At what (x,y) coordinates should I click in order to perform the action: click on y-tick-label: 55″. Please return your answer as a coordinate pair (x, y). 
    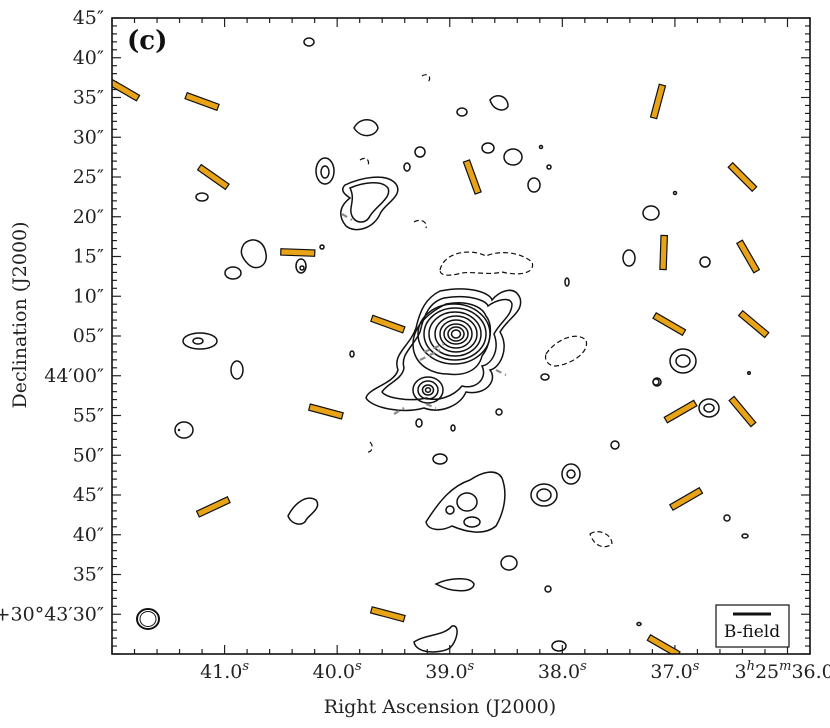
    Looking at the image, I should click on (88, 416).